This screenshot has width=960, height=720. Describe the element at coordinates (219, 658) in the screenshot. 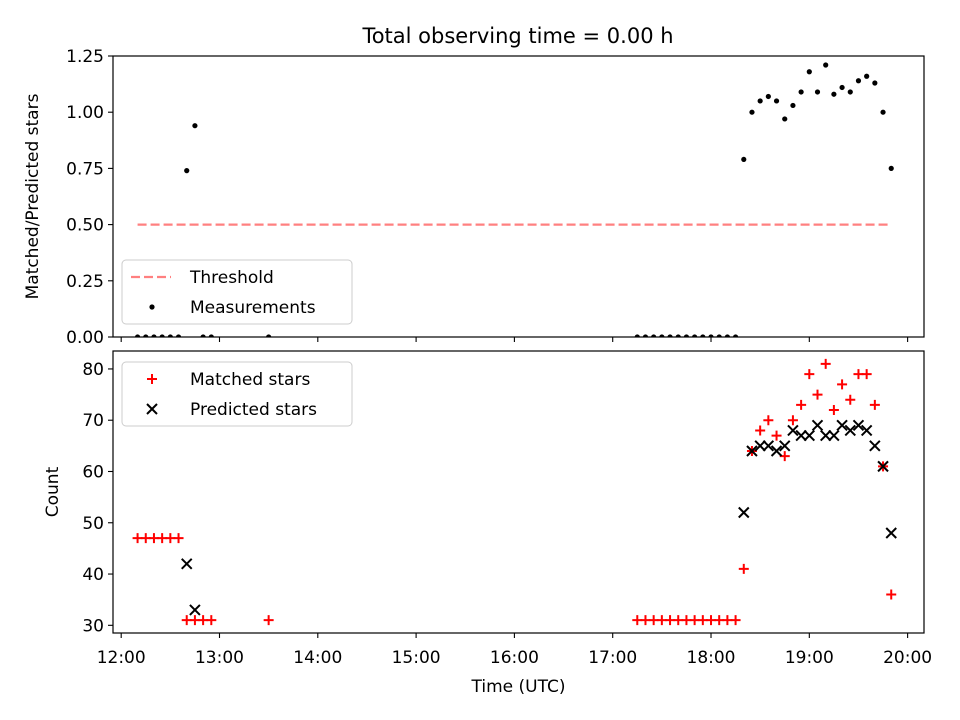

I see `x-tick-label: 13:00` at that location.